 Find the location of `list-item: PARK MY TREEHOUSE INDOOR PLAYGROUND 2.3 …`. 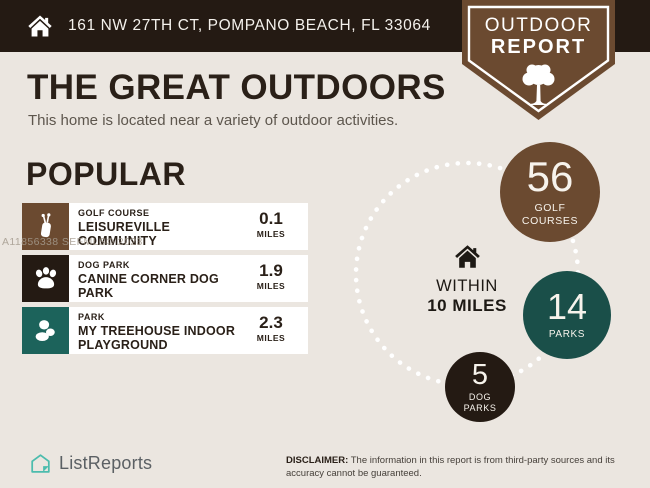

list-item: PARK MY TREEHOUSE INDOOR PLAYGROUND 2.3 … is located at coordinates (165, 330).